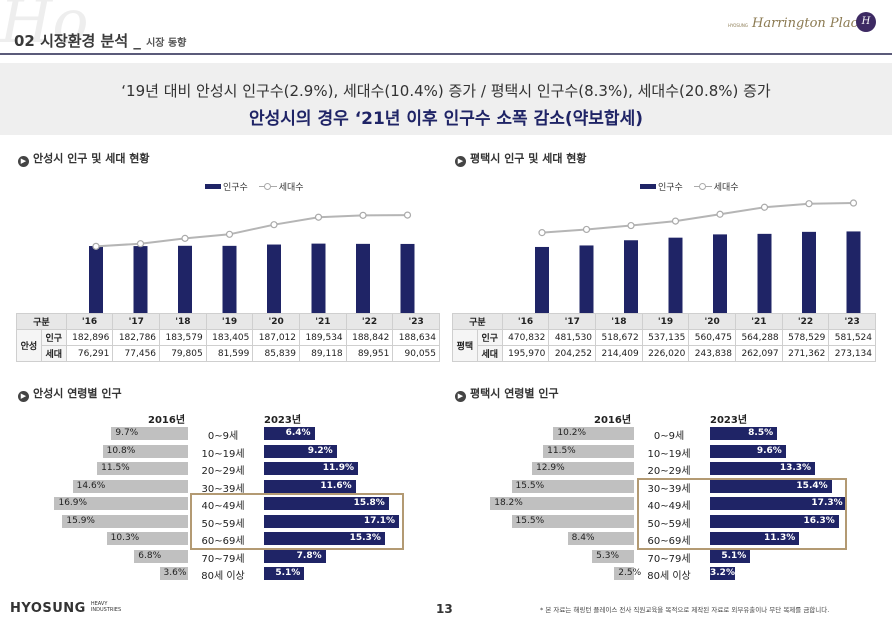 The height and width of the screenshot is (624, 892). I want to click on legend-bar-swatch, so click(213, 186).